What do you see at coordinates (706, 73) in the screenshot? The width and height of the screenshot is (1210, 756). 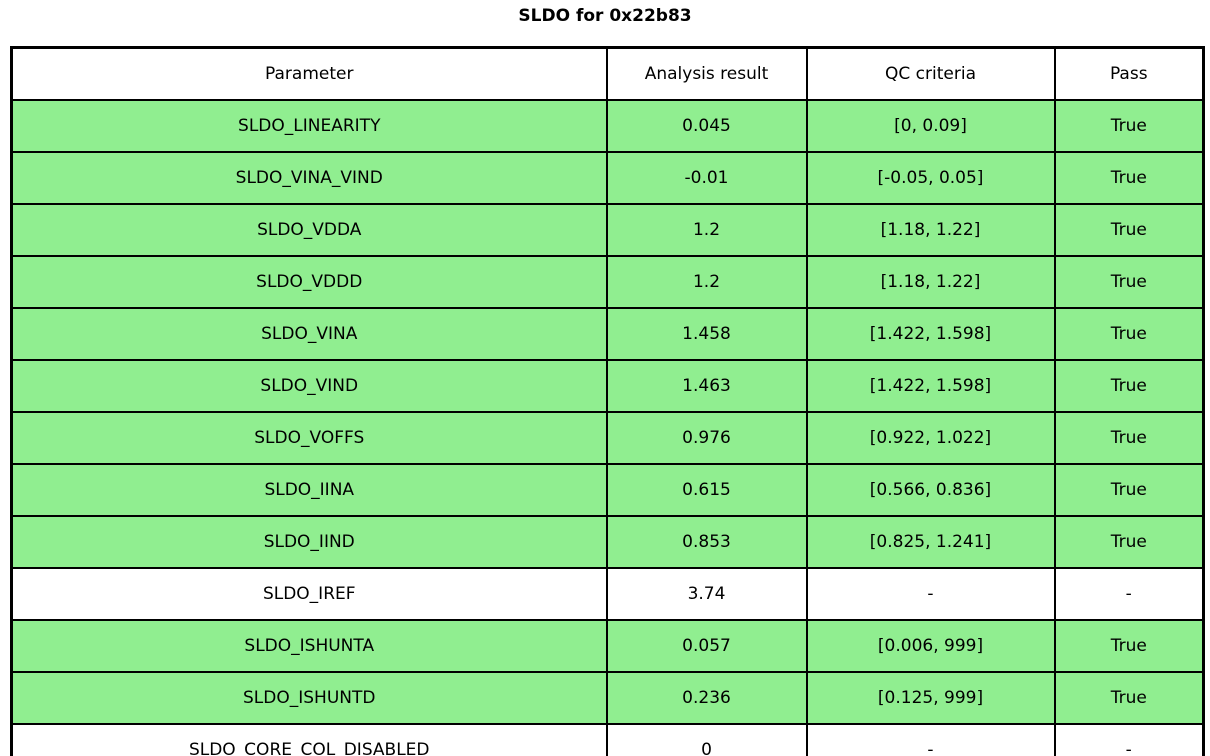 I see `column-header-analysis-result: Analysis result` at bounding box center [706, 73].